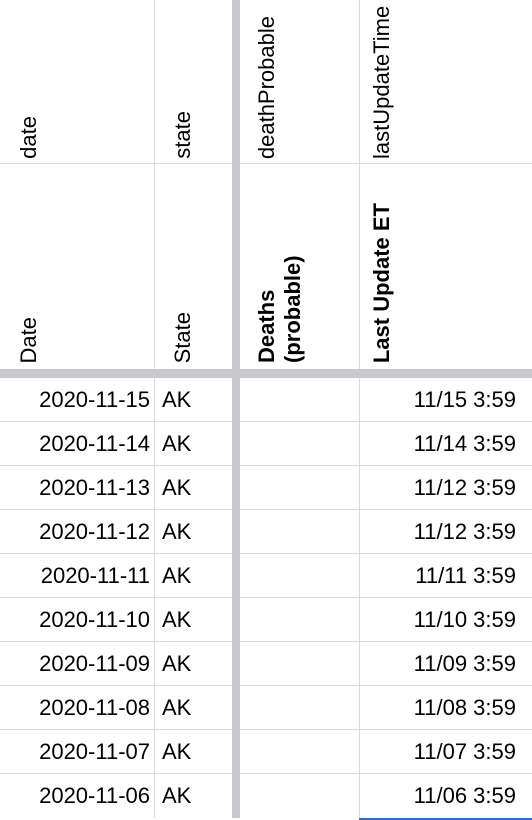 The image size is (532, 820). I want to click on last-update-cell: 11/06 3:59, so click(464, 795).